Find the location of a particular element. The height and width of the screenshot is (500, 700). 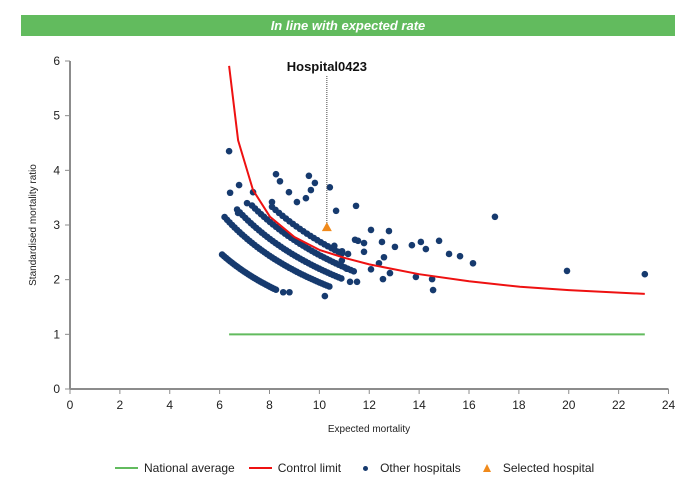

y-tick-label: 0 is located at coordinates (56, 389).